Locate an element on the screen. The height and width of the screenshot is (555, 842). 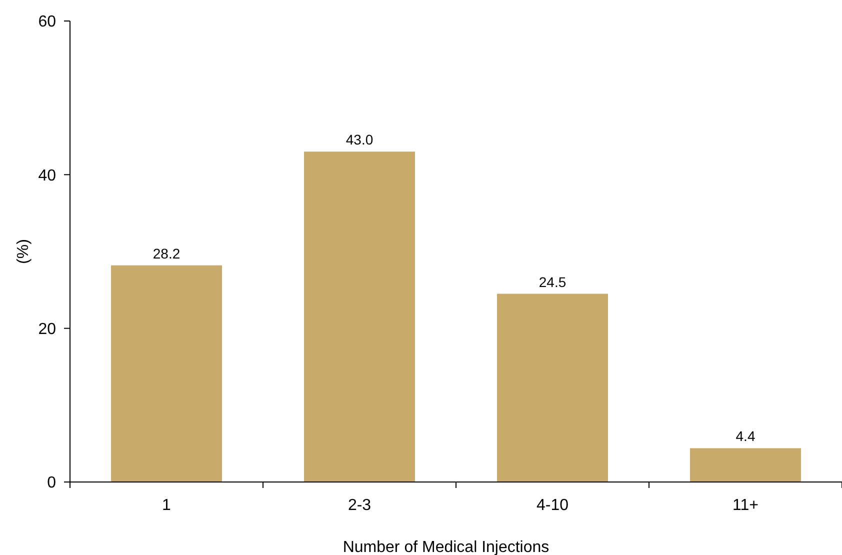
y-tick-label: 40 is located at coordinates (47, 175).